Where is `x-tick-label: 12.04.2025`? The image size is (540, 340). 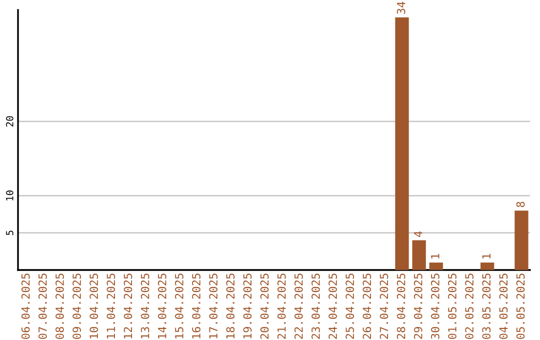 x-tick-label: 12.04.2025 is located at coordinates (128, 306).